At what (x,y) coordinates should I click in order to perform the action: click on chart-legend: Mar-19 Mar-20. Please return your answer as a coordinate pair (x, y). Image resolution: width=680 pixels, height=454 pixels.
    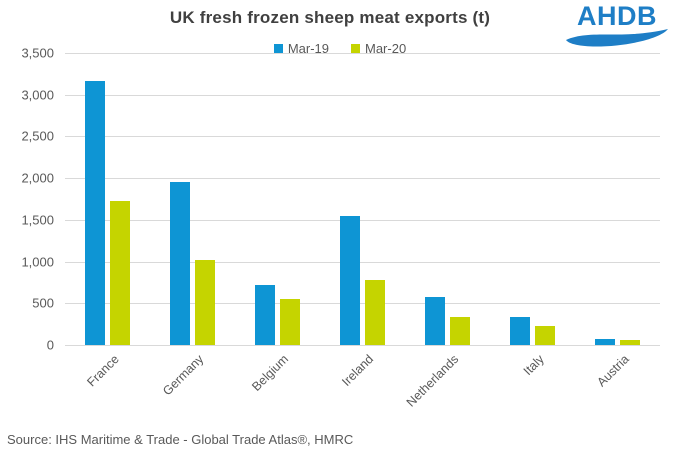
    Looking at the image, I should click on (340, 48).